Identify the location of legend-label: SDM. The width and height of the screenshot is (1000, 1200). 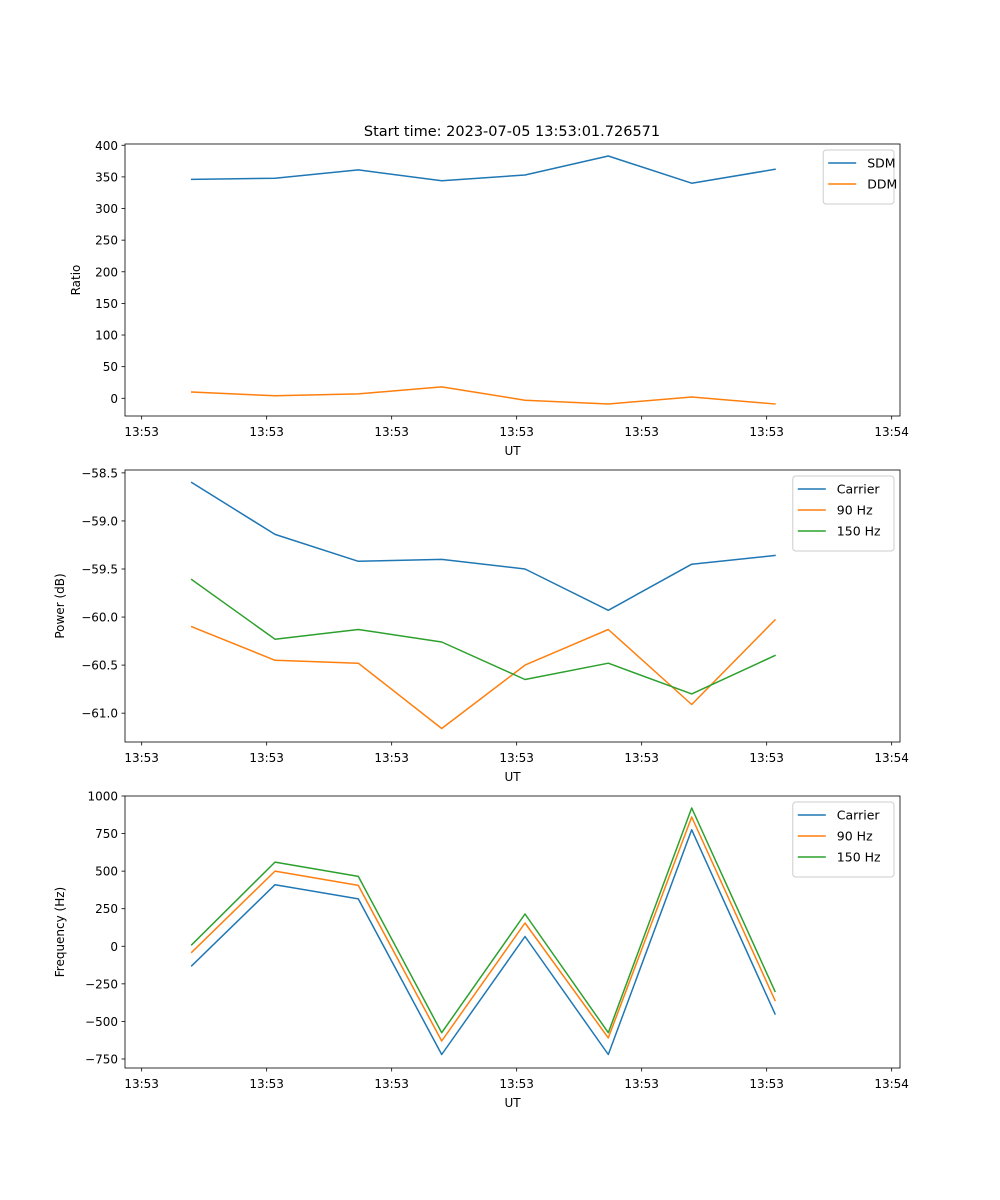
(881, 163).